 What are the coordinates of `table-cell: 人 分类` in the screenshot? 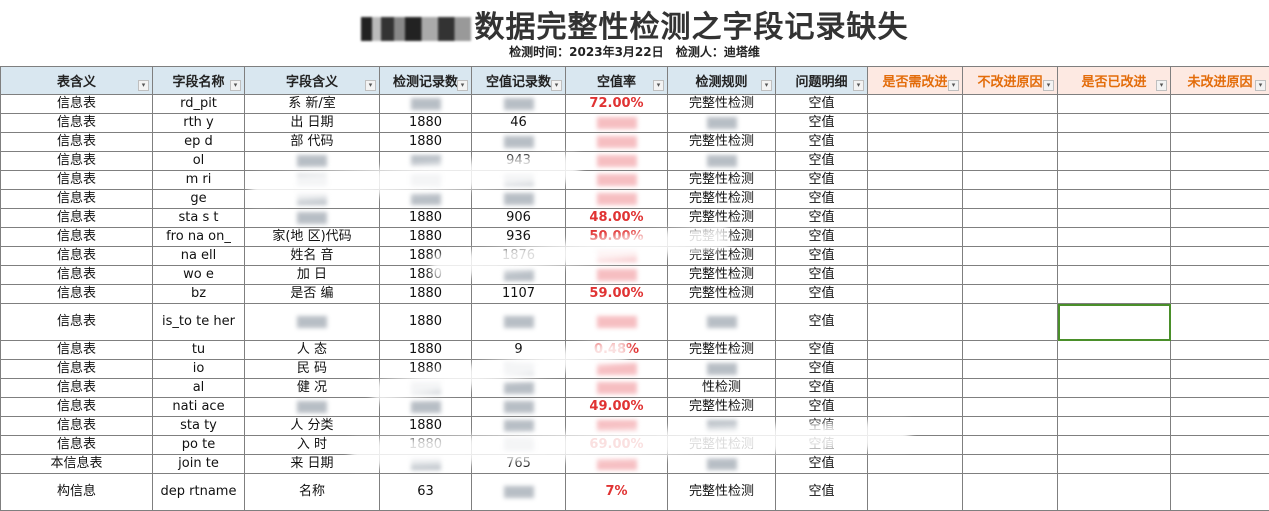 It's located at (312, 426).